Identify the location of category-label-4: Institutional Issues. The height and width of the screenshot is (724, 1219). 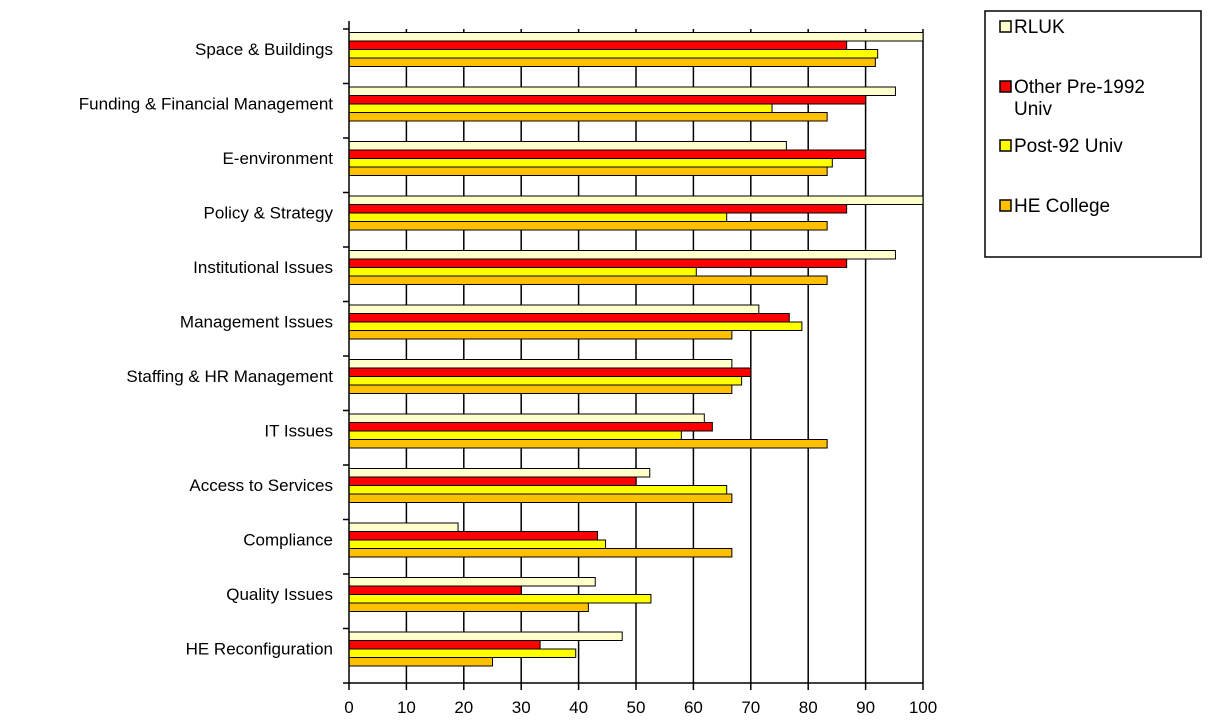
(263, 267).